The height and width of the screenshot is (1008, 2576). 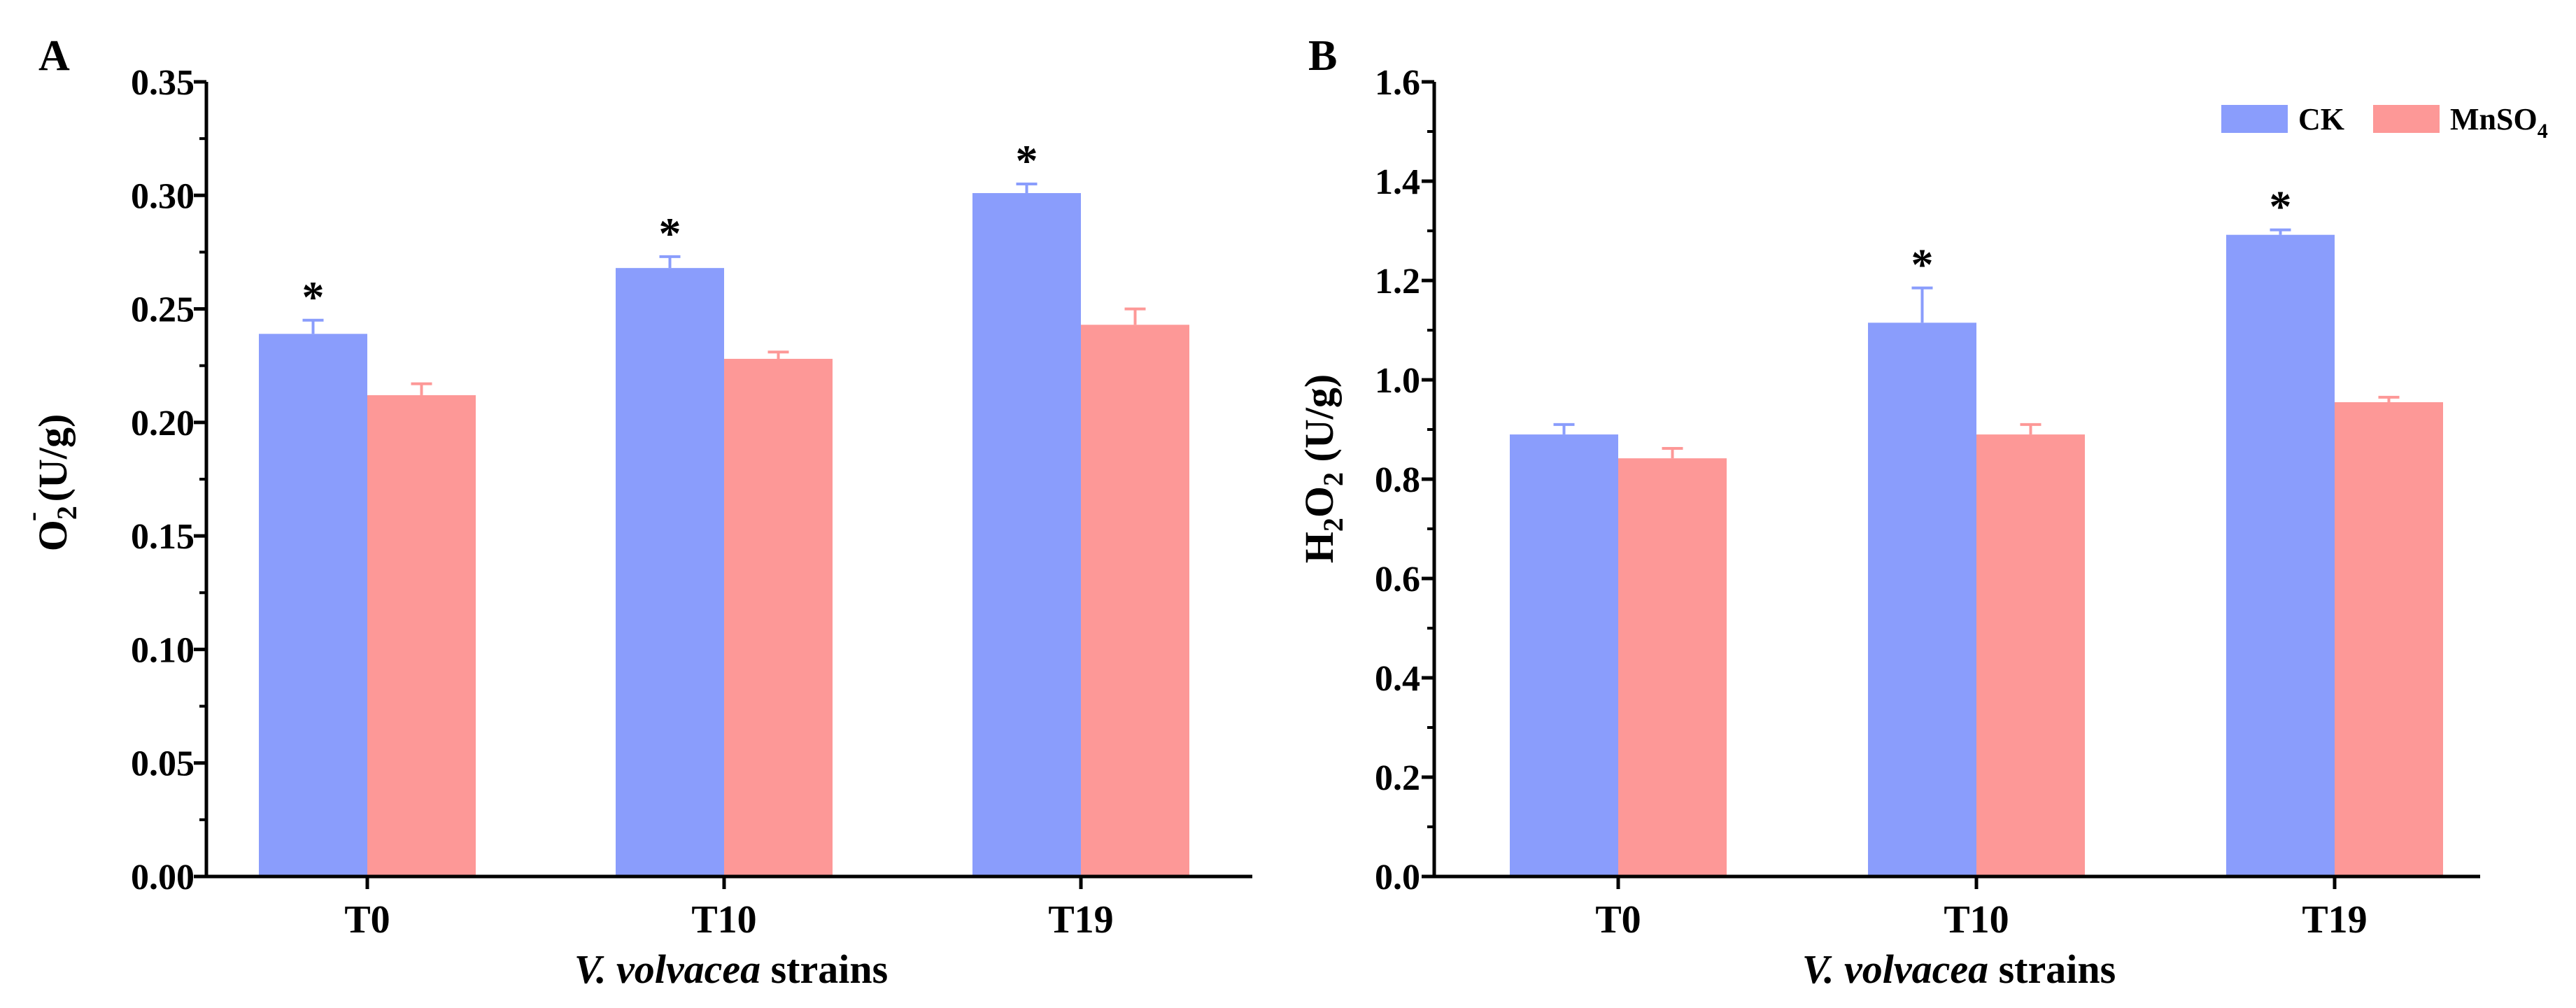 What do you see at coordinates (1322, 468) in the screenshot?
I see `y-axis-label: H2O2 (U/g)` at bounding box center [1322, 468].